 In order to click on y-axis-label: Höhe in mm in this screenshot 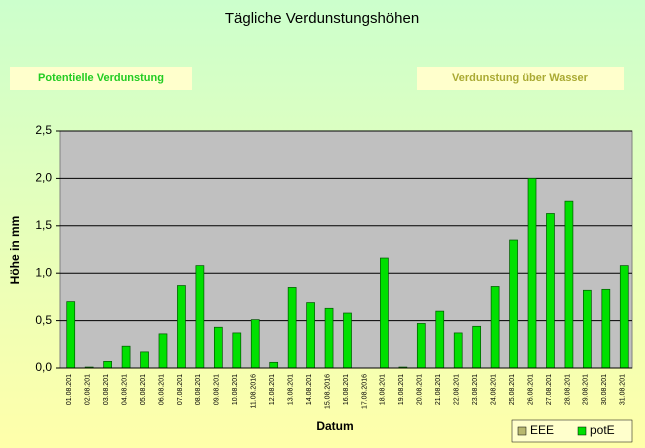, I will do `click(15, 250)`.